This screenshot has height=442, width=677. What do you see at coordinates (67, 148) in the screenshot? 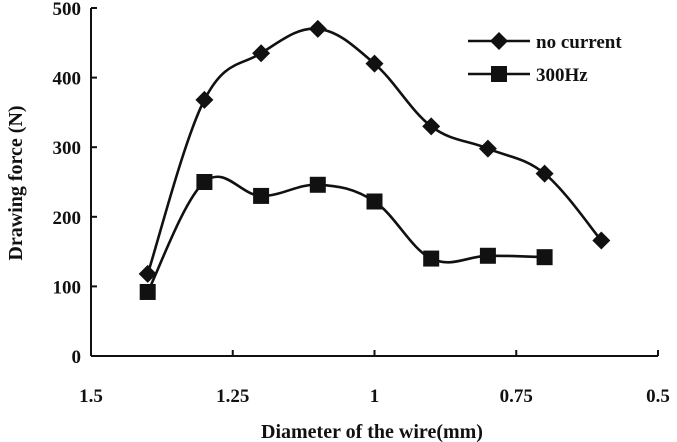
I see `y-tick-label: 300` at bounding box center [67, 148].